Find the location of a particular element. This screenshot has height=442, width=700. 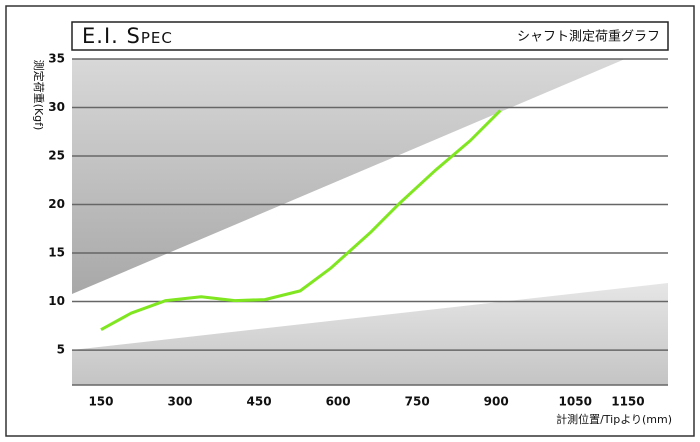

x-tick-label: 1150 is located at coordinates (627, 402).